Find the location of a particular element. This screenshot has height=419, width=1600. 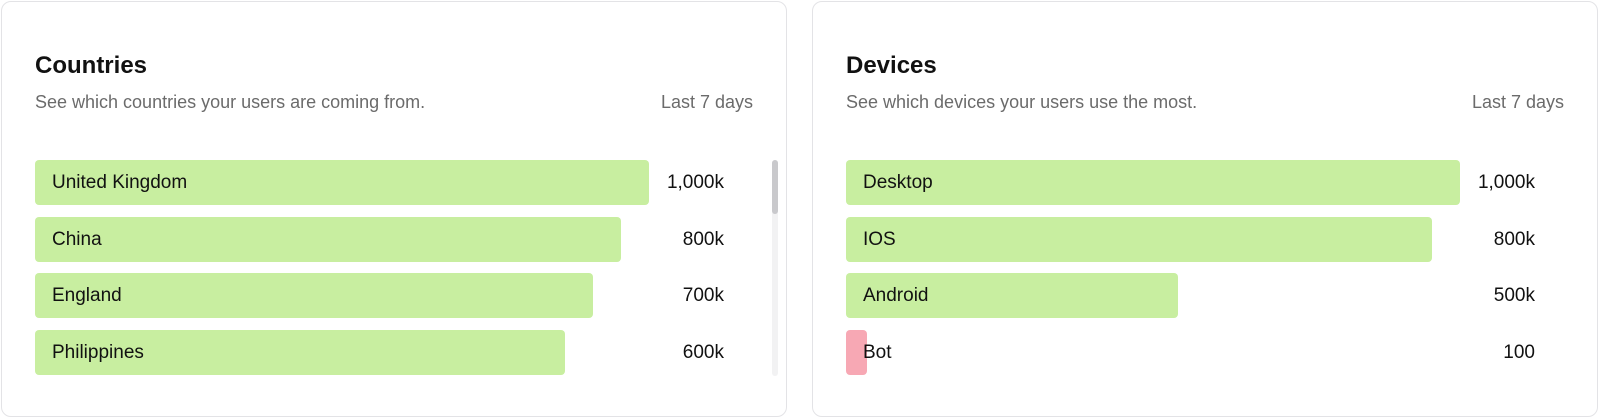

device-value: 500k is located at coordinates (1514, 295).